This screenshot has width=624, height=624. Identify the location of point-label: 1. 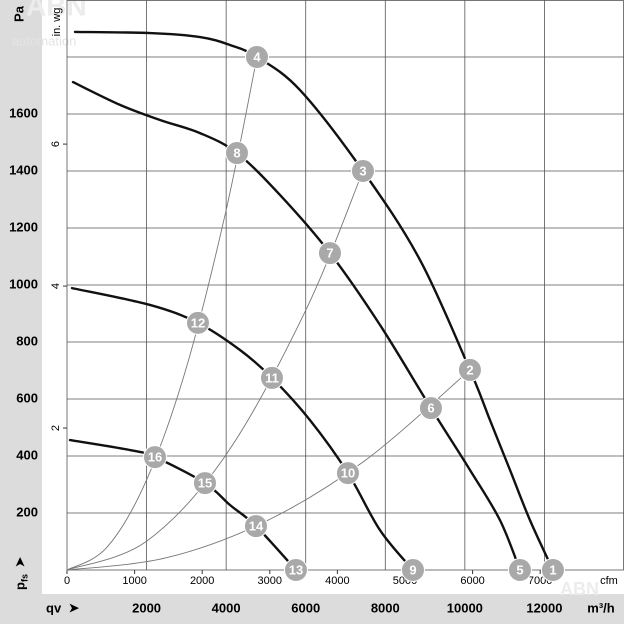
(552, 569).